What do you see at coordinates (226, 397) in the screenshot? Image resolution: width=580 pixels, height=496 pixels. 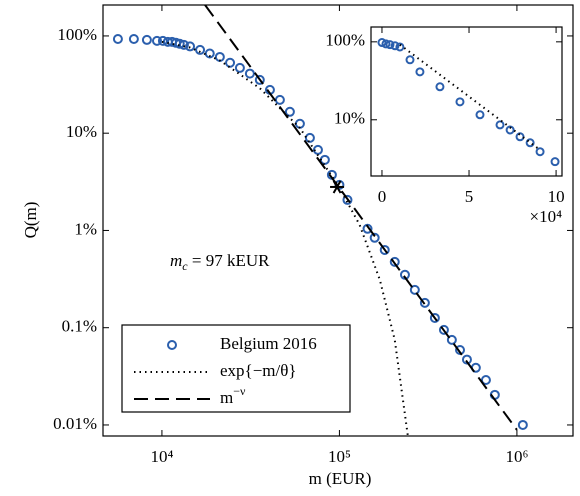 I see `legend-name: m` at bounding box center [226, 397].